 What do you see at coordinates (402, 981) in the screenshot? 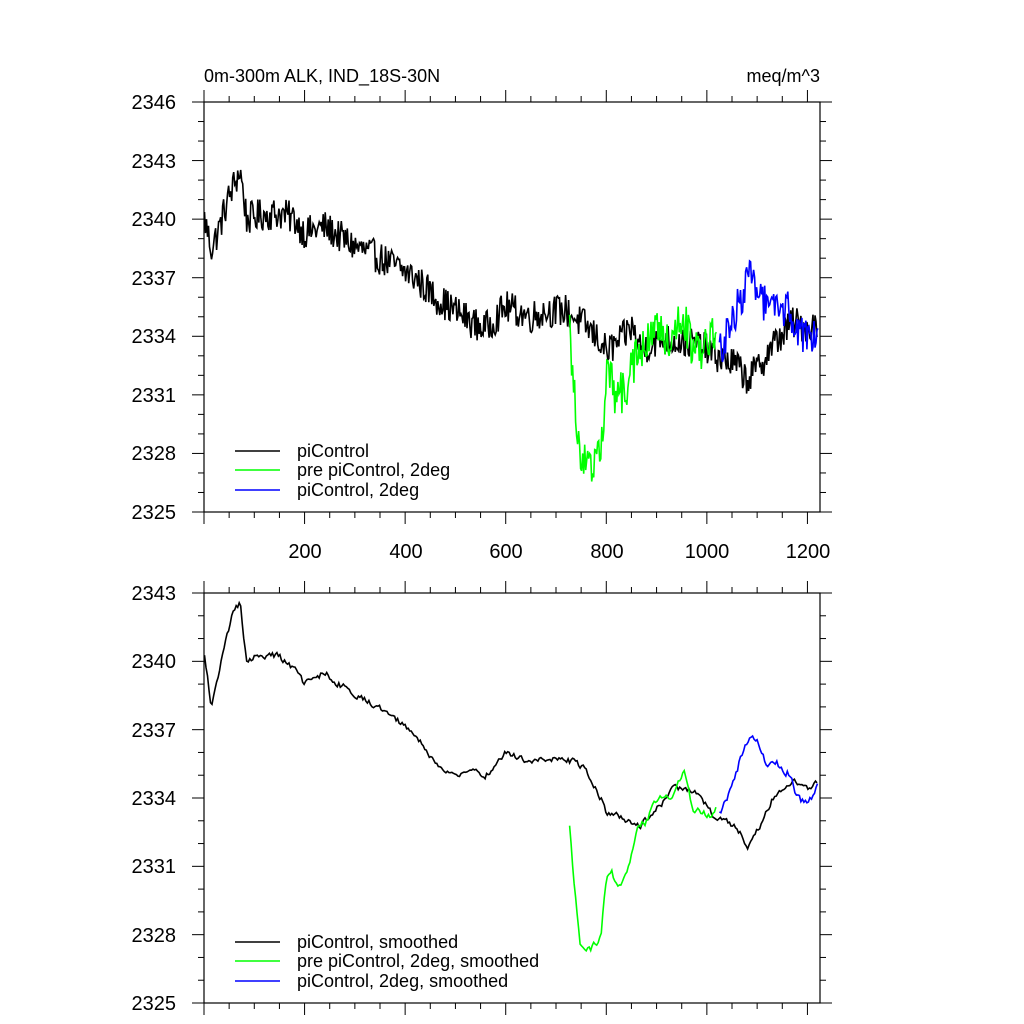
I see `bottom-legend-label: piControl, 2deg, smoothed` at bounding box center [402, 981].